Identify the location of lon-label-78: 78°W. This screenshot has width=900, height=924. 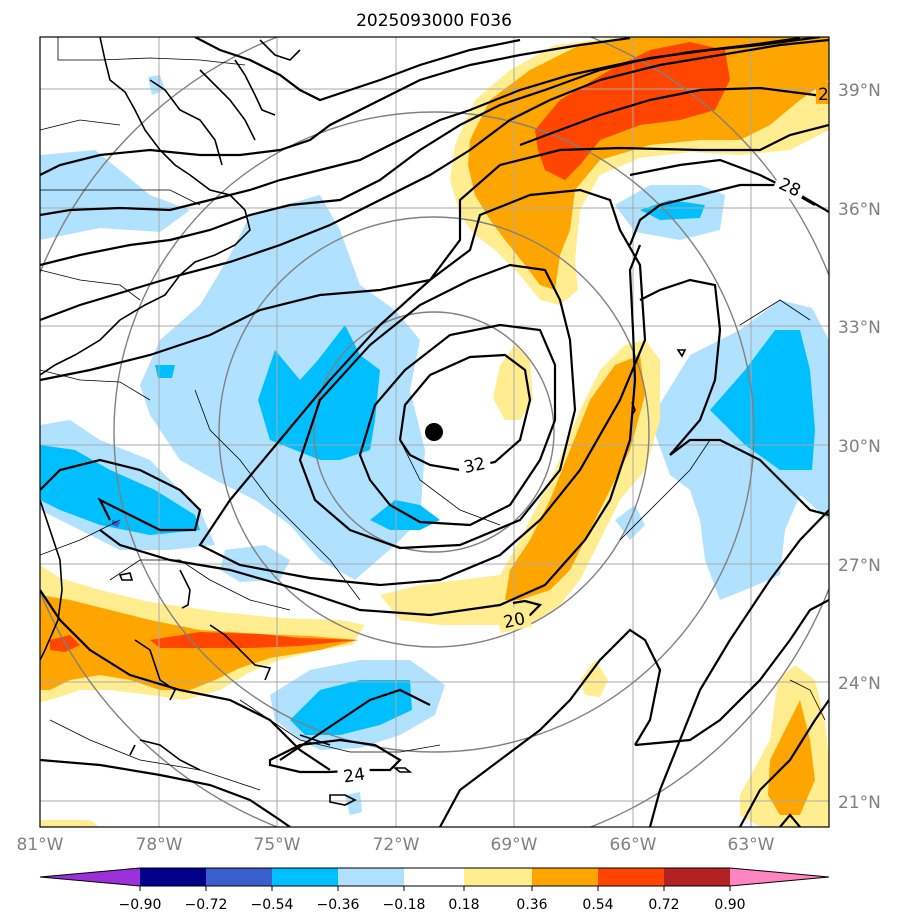
(159, 845).